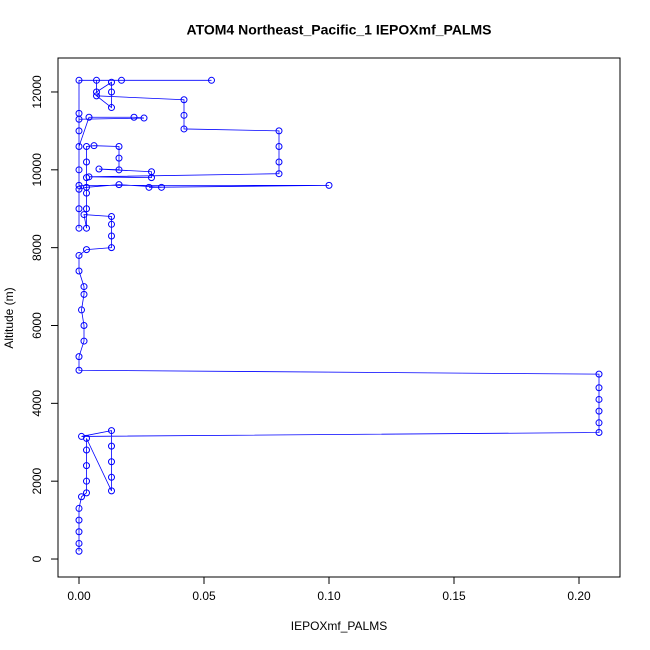 This screenshot has width=650, height=650. What do you see at coordinates (329, 596) in the screenshot?
I see `x-tick-label: 0.10` at bounding box center [329, 596].